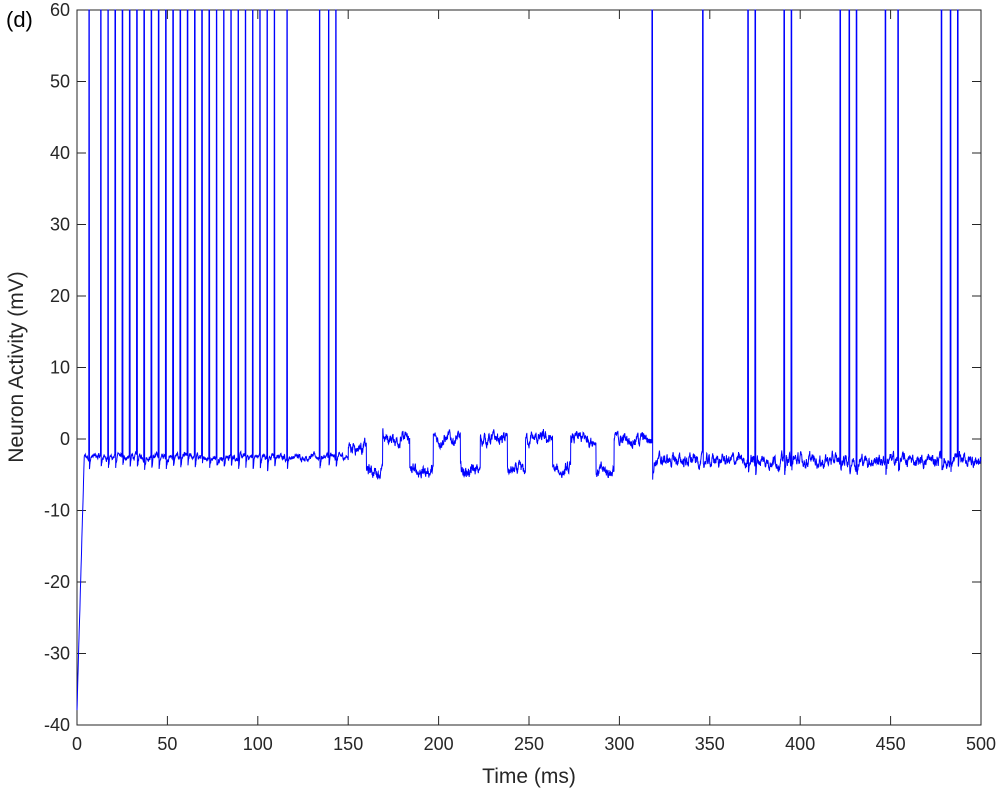 This screenshot has width=999, height=791. What do you see at coordinates (167, 744) in the screenshot?
I see `x-tick-label: 50` at bounding box center [167, 744].